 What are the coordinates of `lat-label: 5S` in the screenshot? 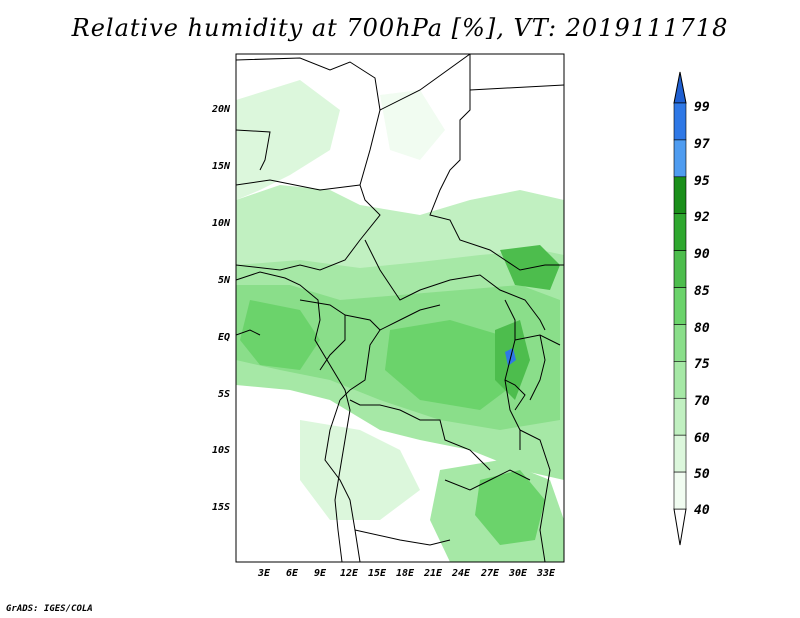 It's located at (223, 394).